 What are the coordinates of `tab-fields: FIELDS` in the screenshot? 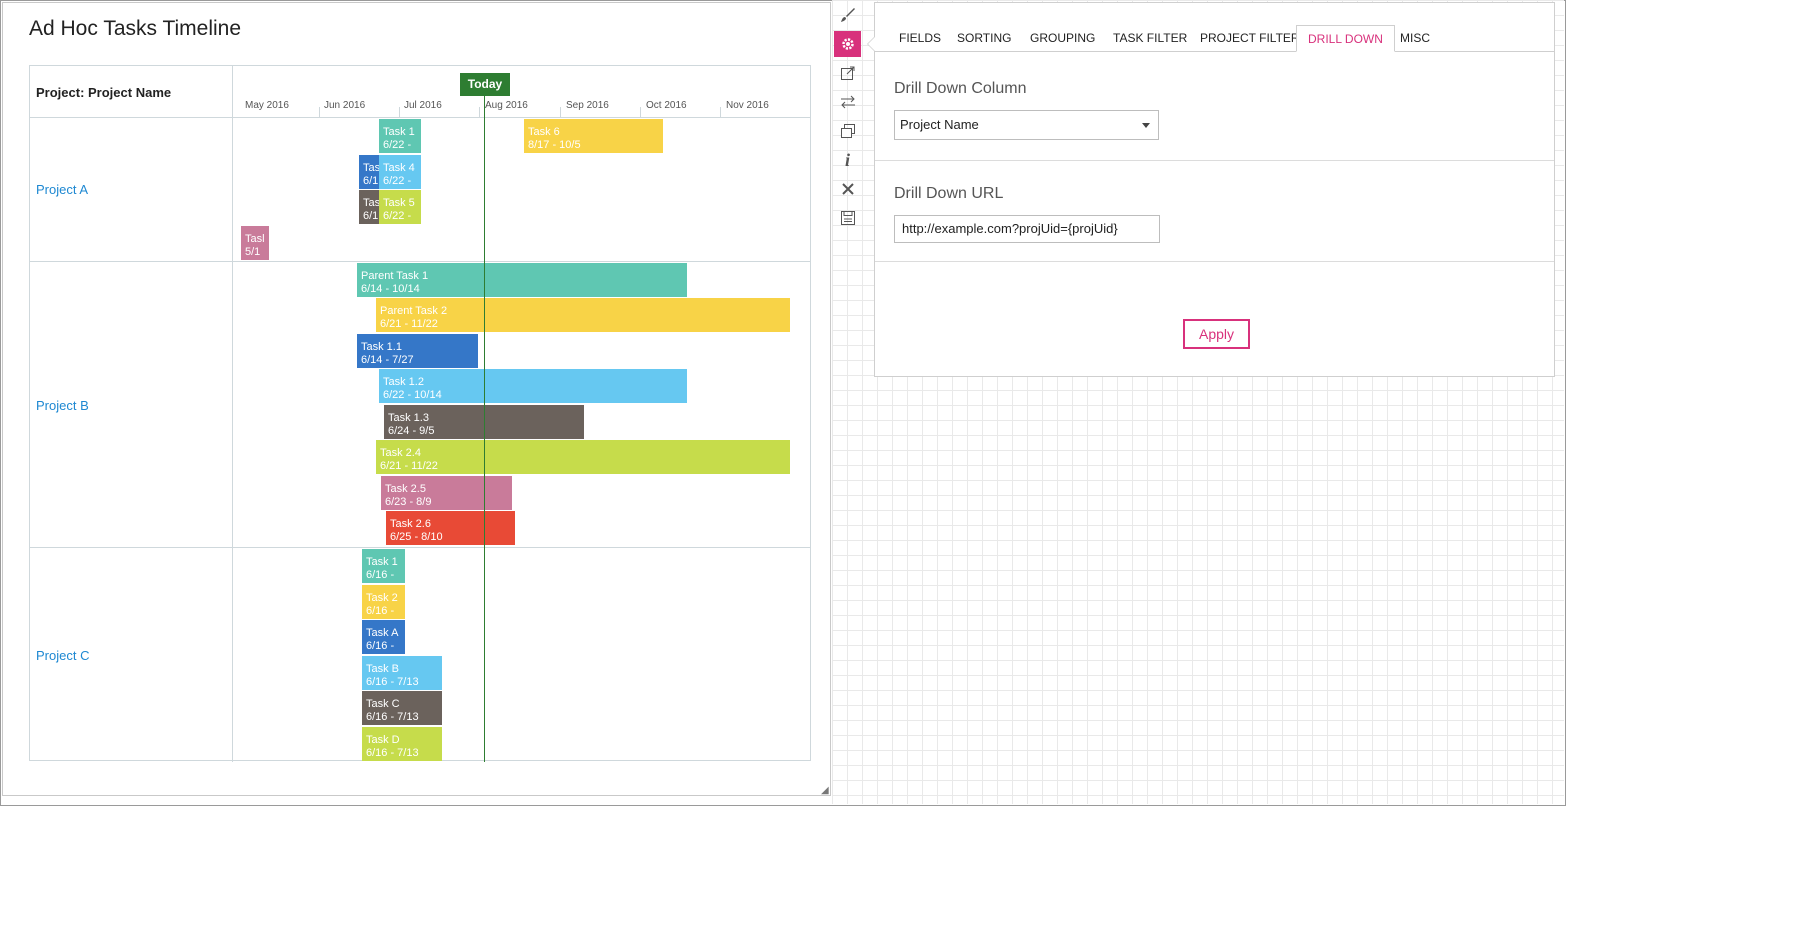 It's located at (920, 38).